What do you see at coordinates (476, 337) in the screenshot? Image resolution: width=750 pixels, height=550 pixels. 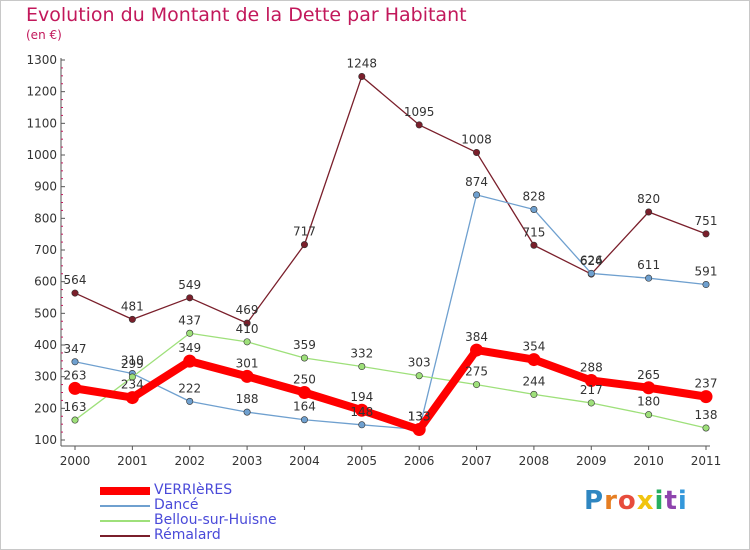 I see `data-label: 384` at bounding box center [476, 337].